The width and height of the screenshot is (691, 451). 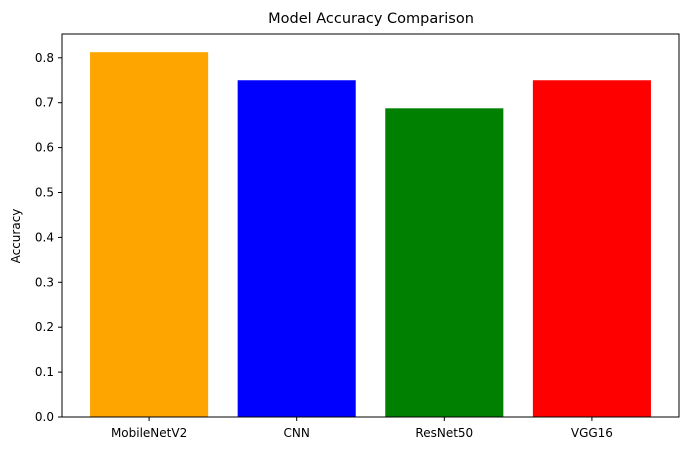 What do you see at coordinates (296, 248) in the screenshot?
I see `bar-cnn` at bounding box center [296, 248].